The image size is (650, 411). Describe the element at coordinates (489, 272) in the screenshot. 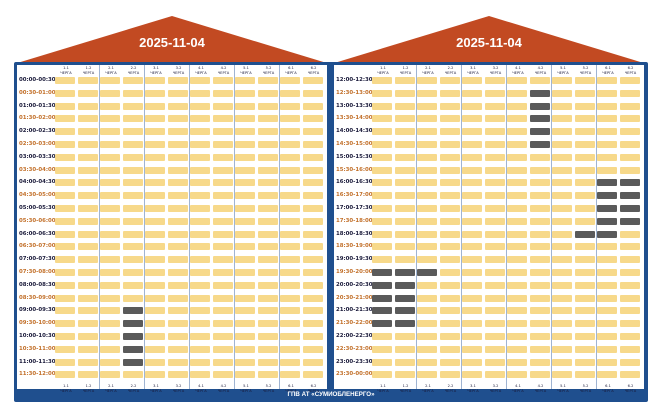

I see `time-slot-row: 19:30-20:00` at that location.